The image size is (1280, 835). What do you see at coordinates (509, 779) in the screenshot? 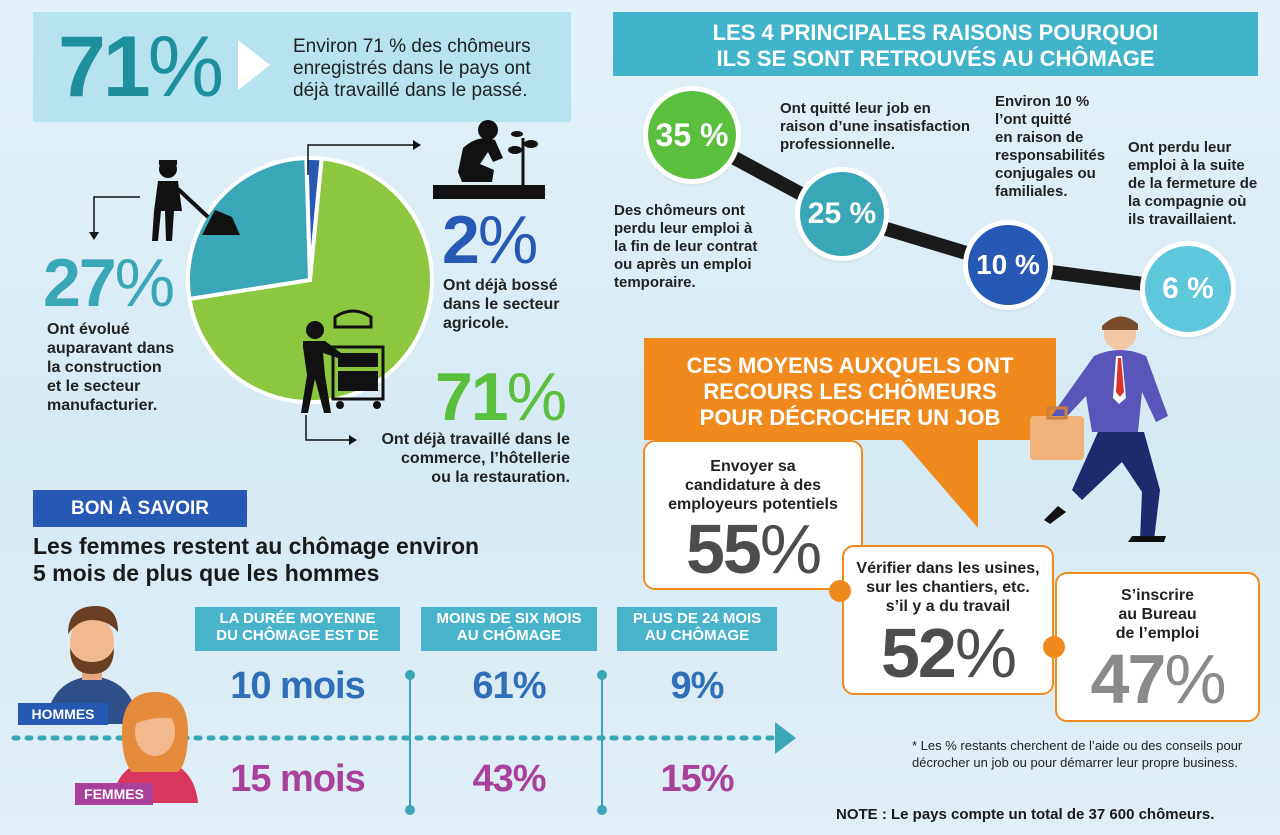
I see `women-under-6: 43%` at bounding box center [509, 779].